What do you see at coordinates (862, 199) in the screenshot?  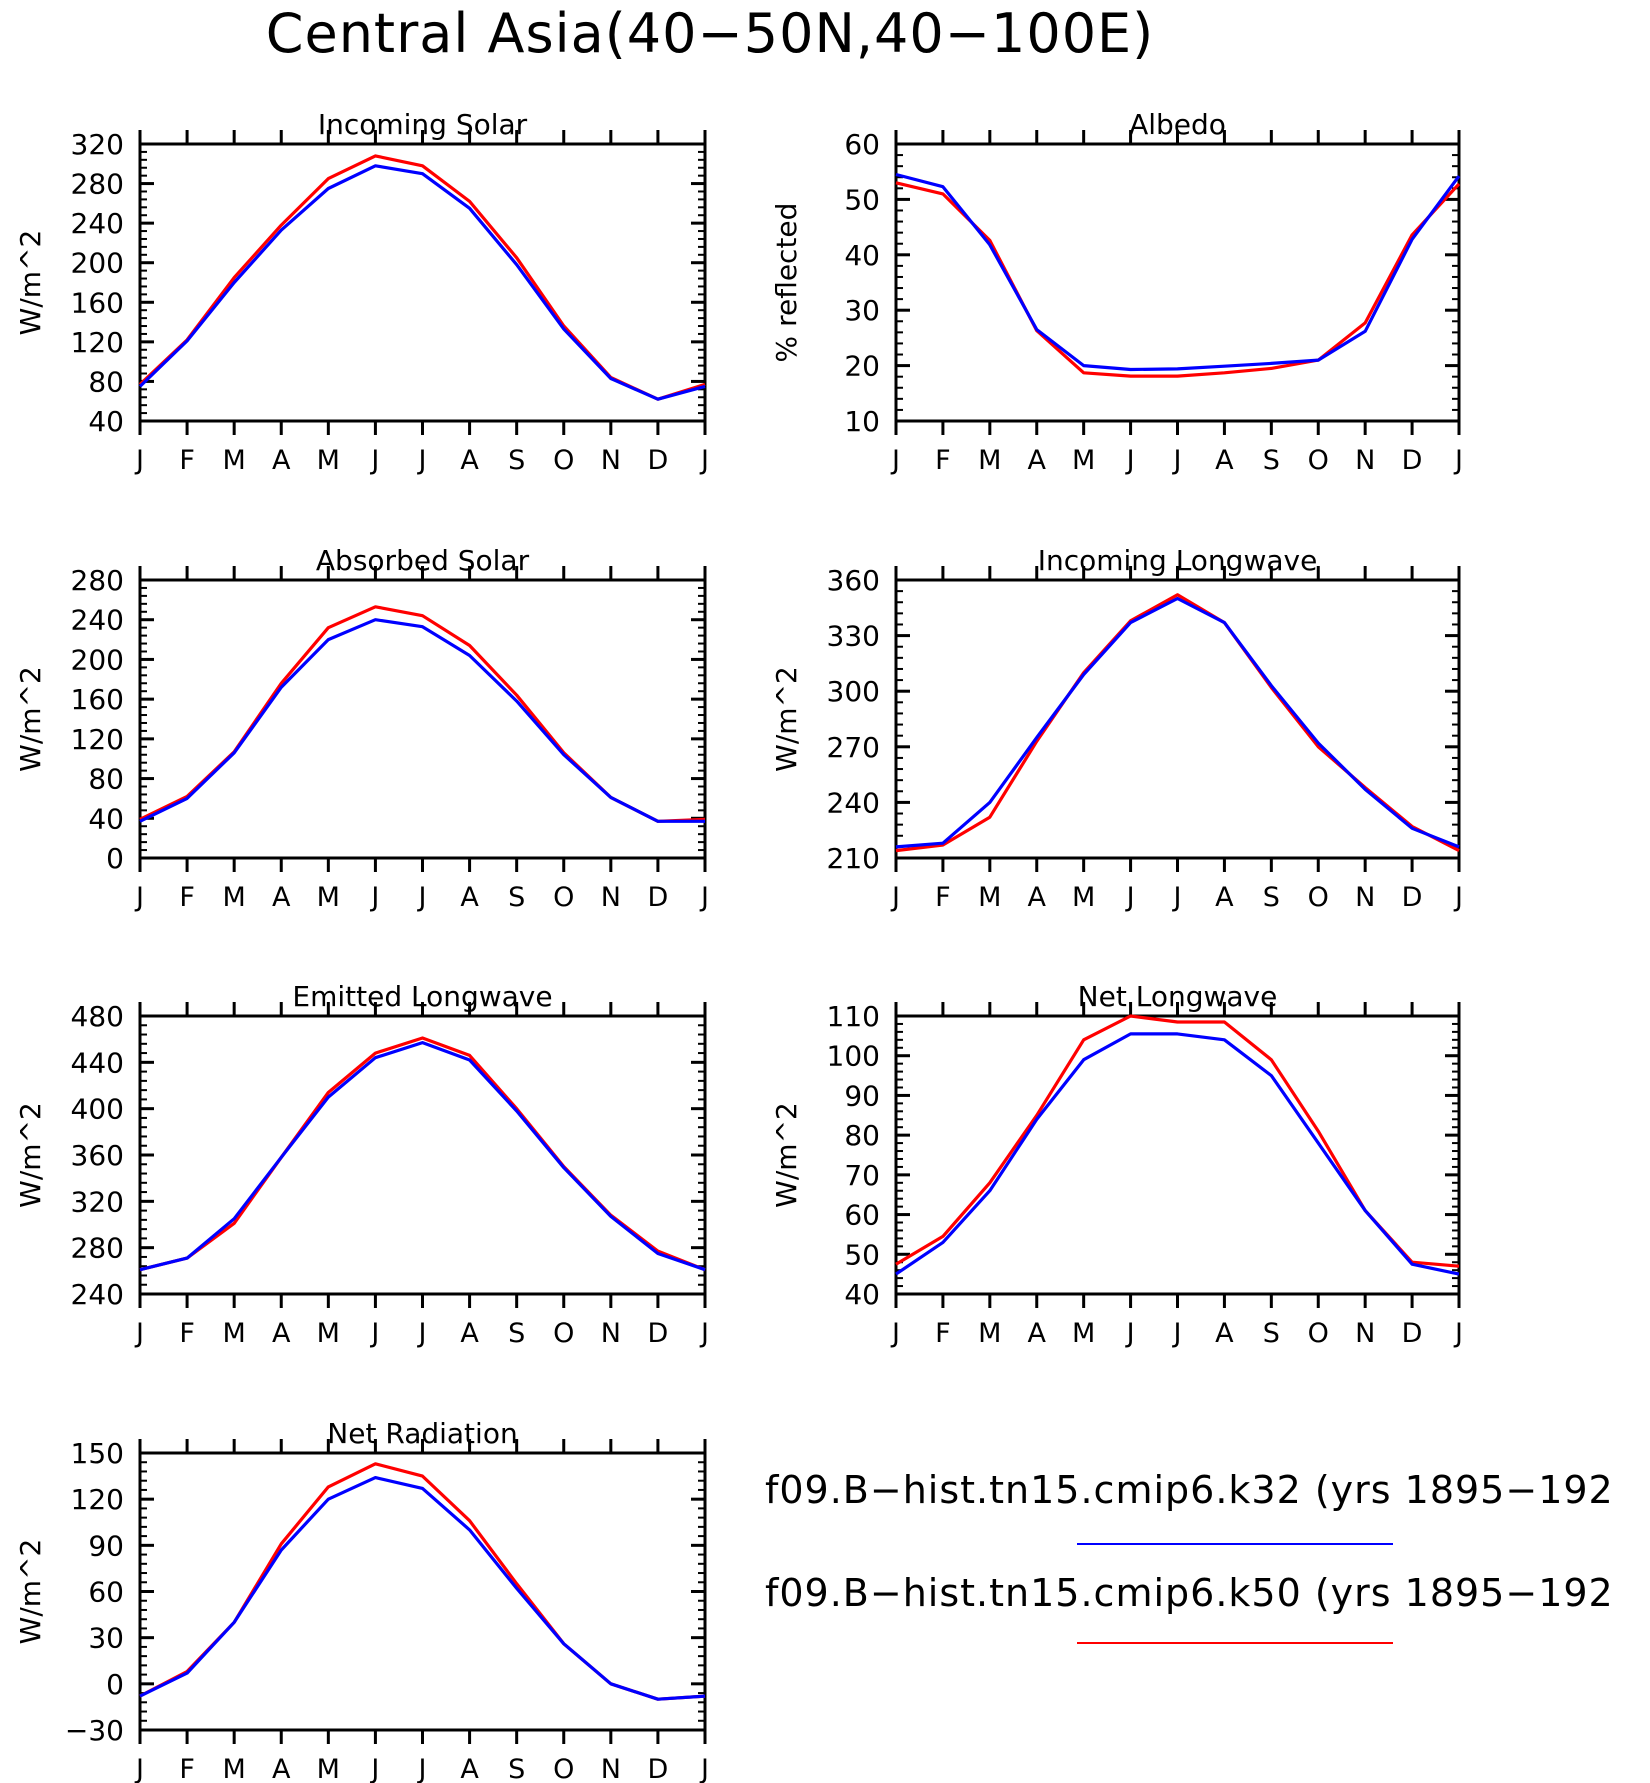 I see `y-tick-label: 50` at bounding box center [862, 199].